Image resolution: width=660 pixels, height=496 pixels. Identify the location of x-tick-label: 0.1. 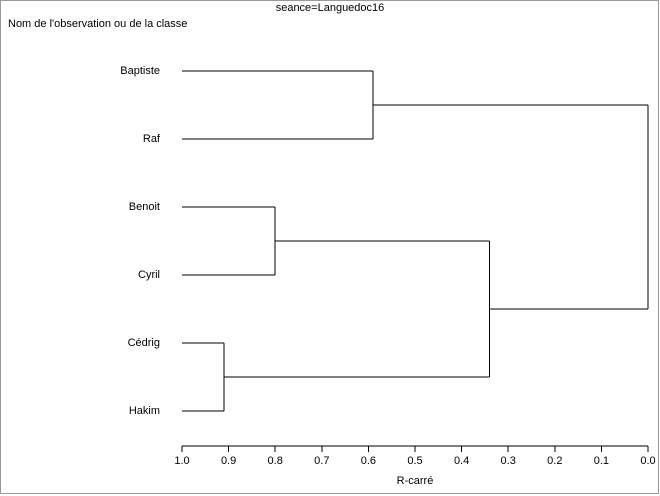
(601, 461).